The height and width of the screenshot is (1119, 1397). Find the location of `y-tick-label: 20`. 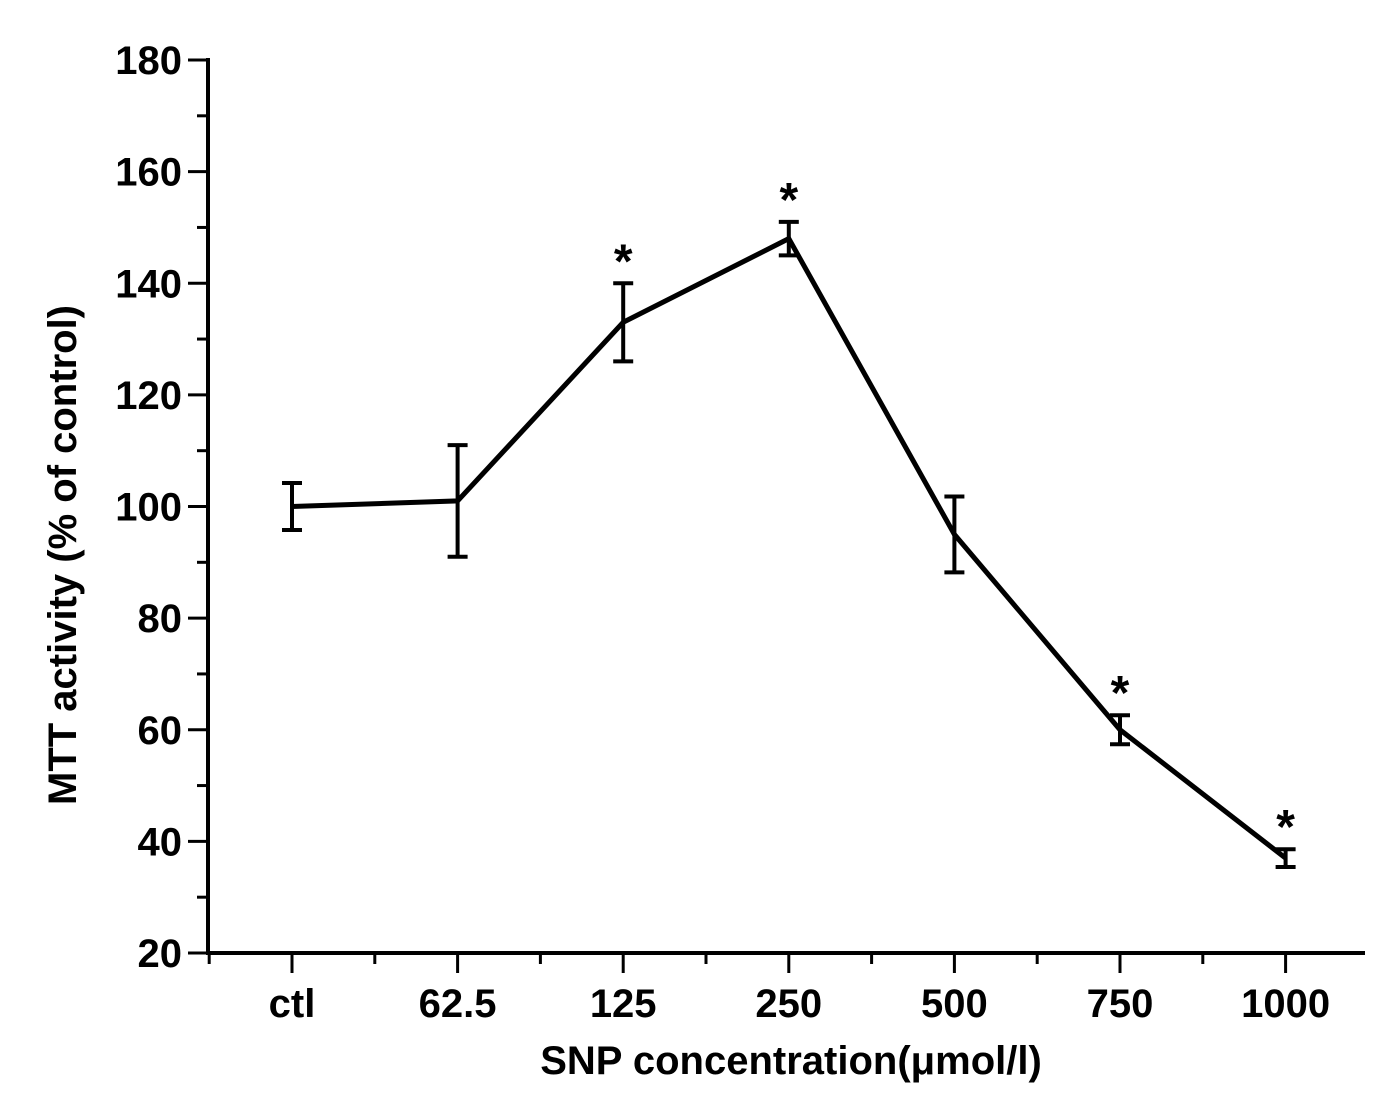

y-tick-label: 20 is located at coordinates (160, 954).